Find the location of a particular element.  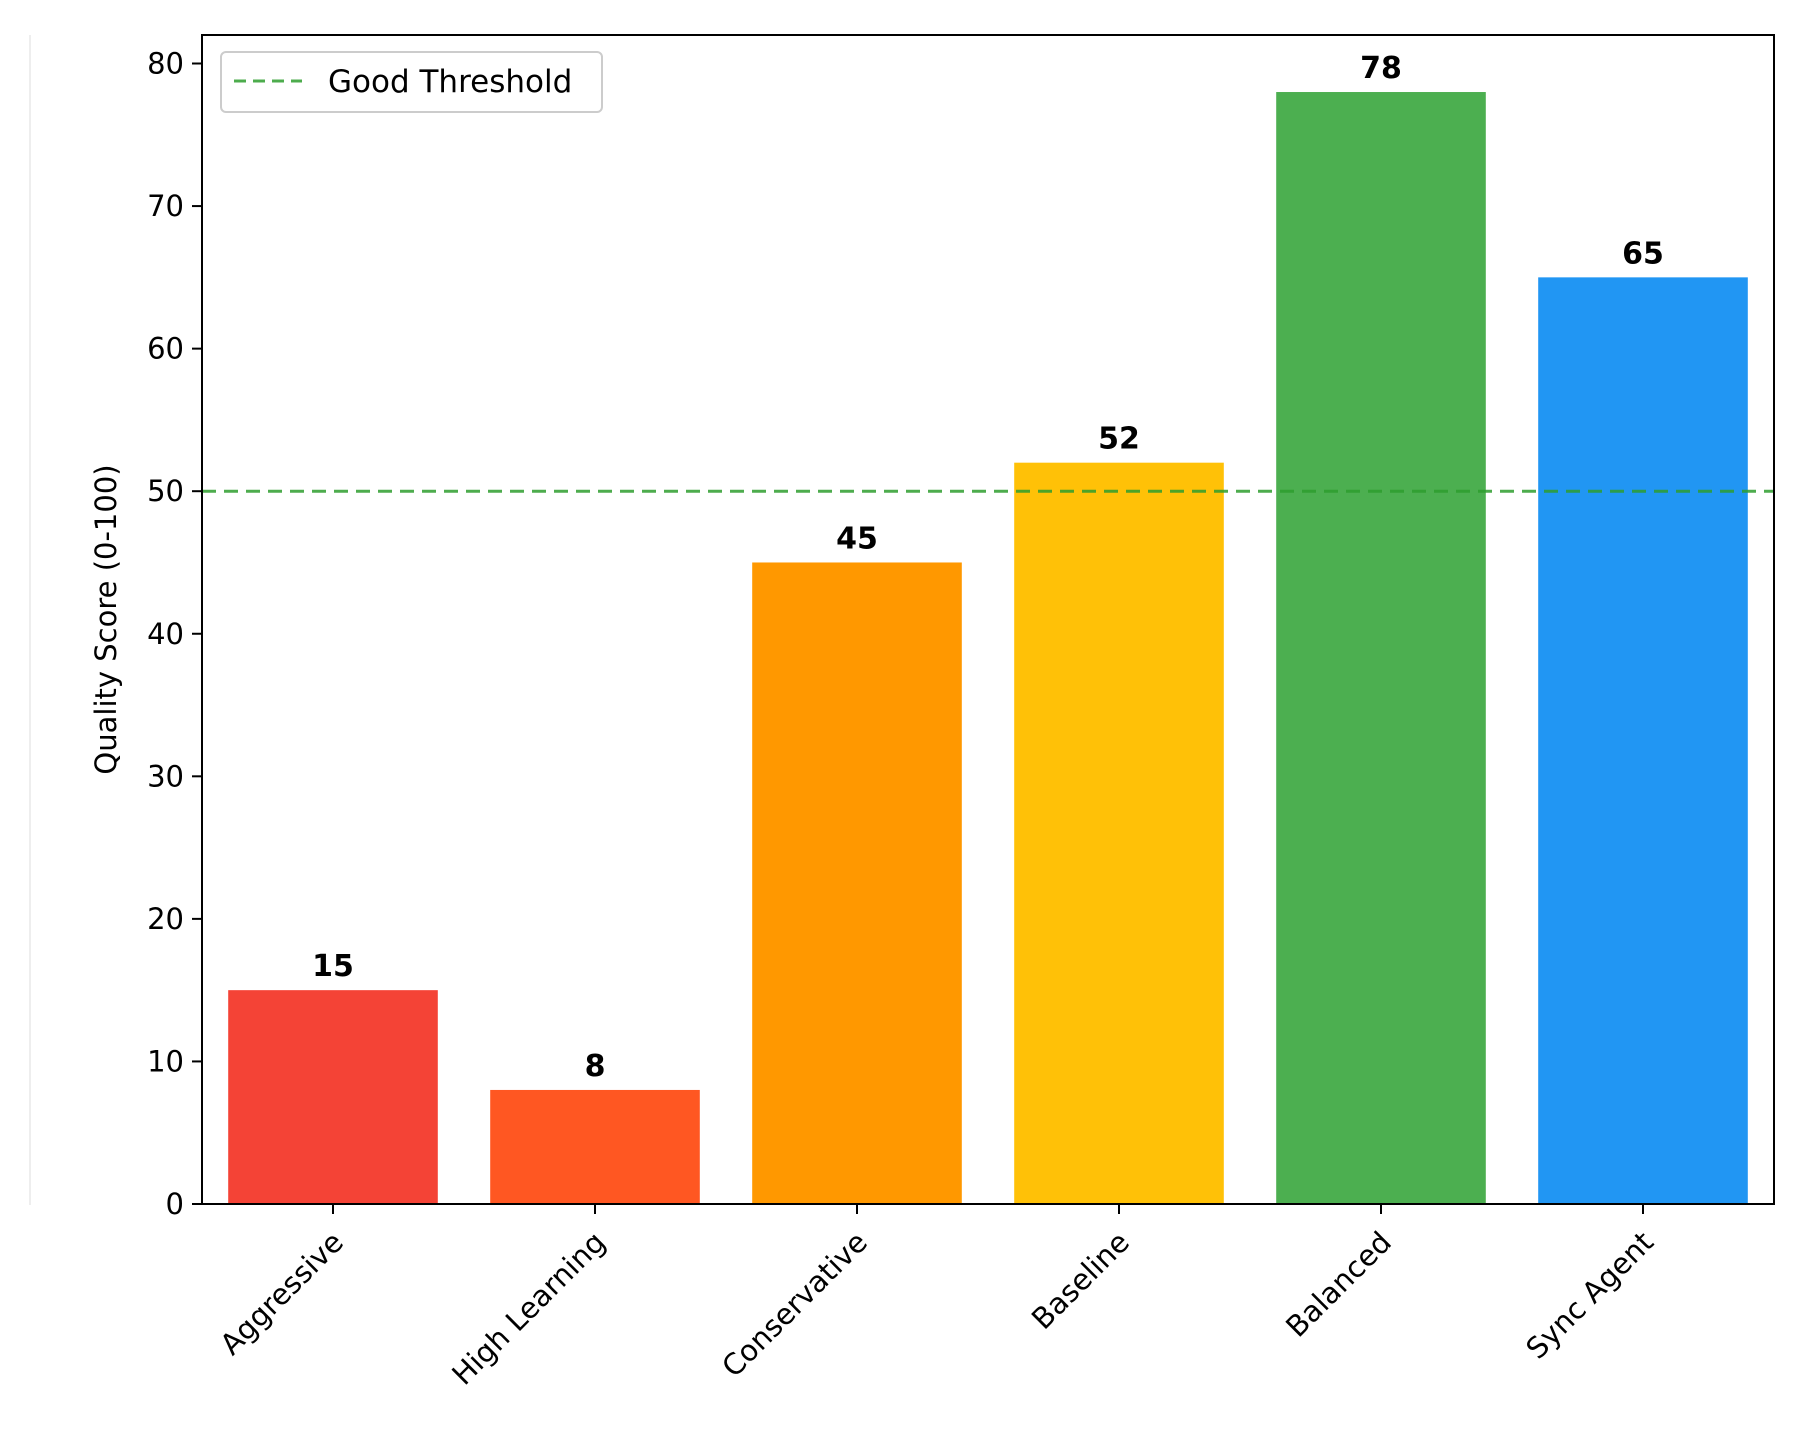

y-tick-label-60: 60 is located at coordinates (165, 349).